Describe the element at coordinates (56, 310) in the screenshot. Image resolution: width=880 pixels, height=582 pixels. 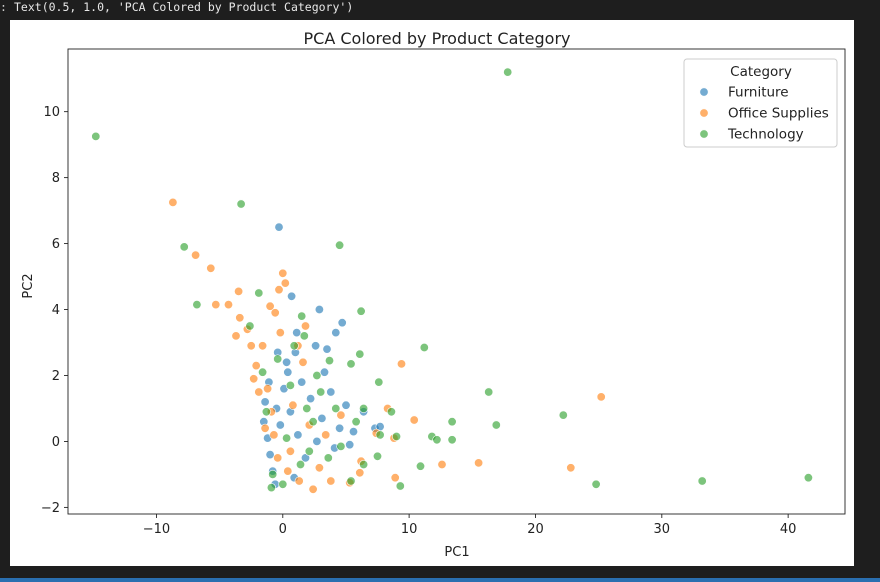
I see `y-tick-label: 4` at that location.